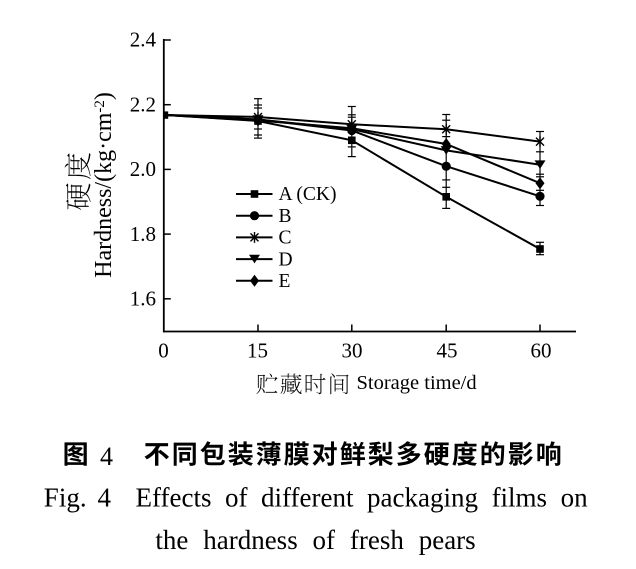 The image size is (636, 569). What do you see at coordinates (285, 238) in the screenshot?
I see `svg-text: C` at bounding box center [285, 238].